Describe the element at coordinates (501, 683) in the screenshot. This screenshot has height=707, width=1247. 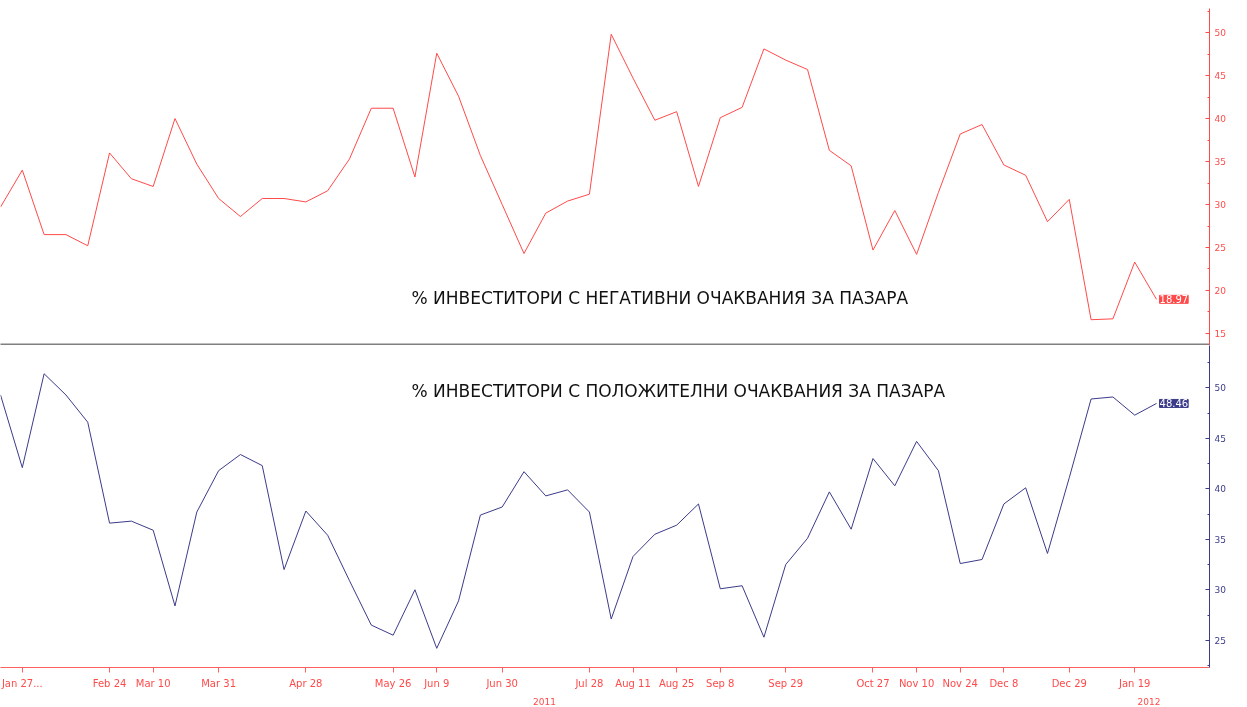
I see `x-tick-label: Jun 30` at that location.